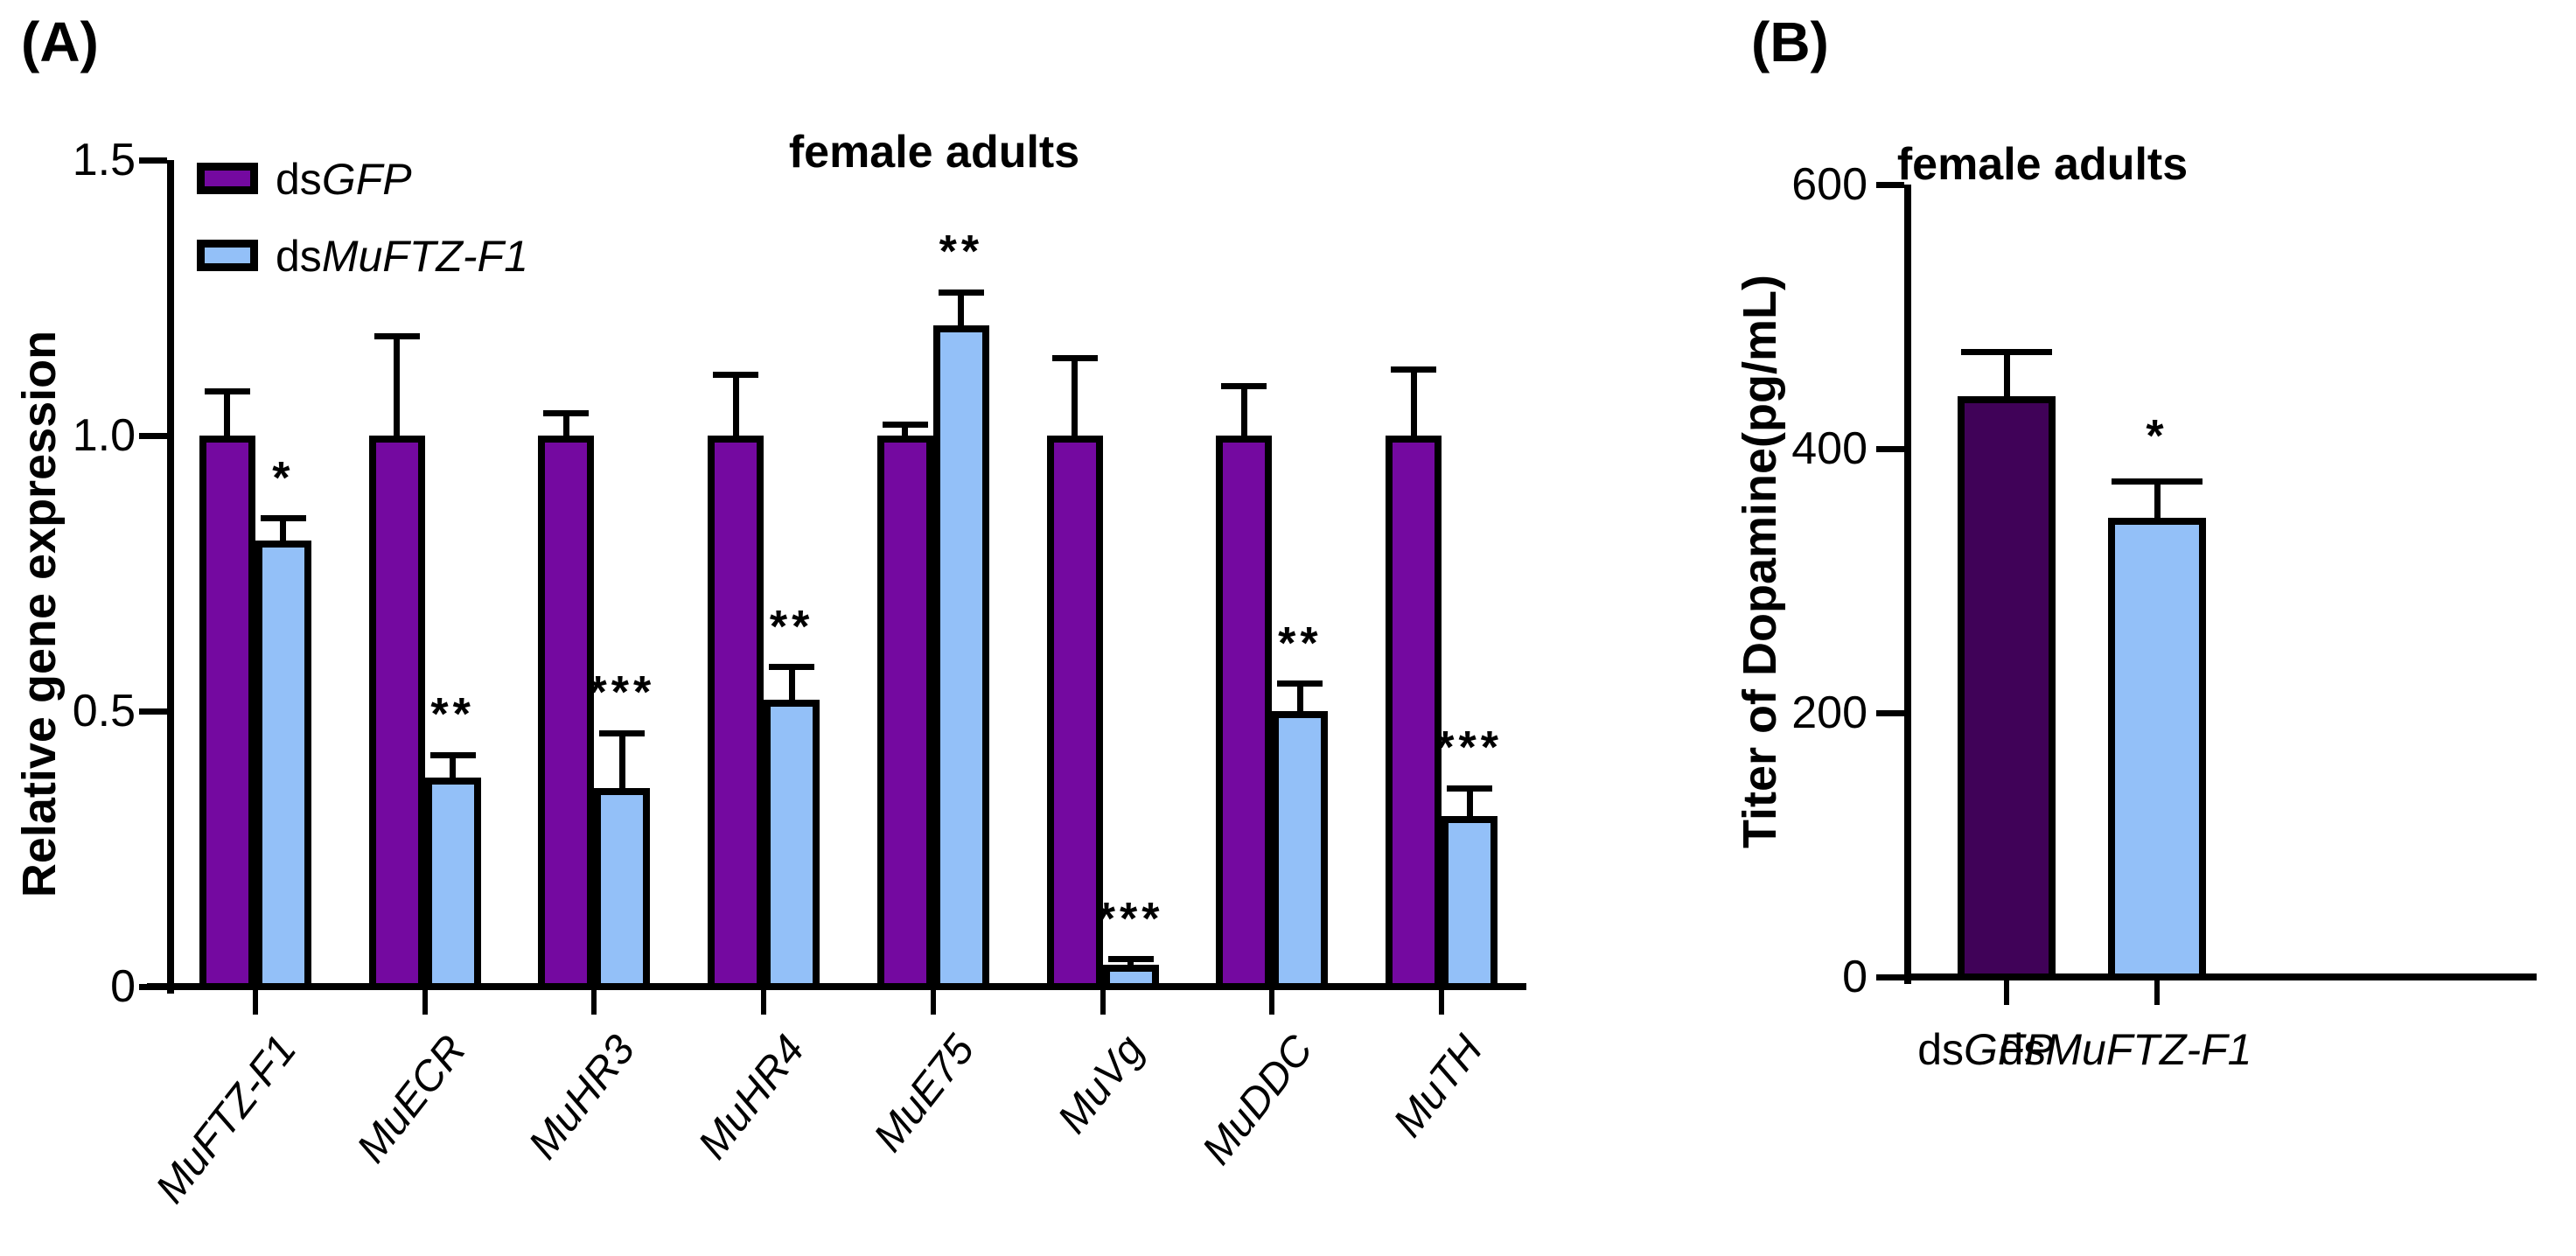 The height and width of the screenshot is (1256, 2576). Describe the element at coordinates (1760, 561) in the screenshot. I see `y-axis-title: Titer of Dopamine(pg/mL)` at that location.